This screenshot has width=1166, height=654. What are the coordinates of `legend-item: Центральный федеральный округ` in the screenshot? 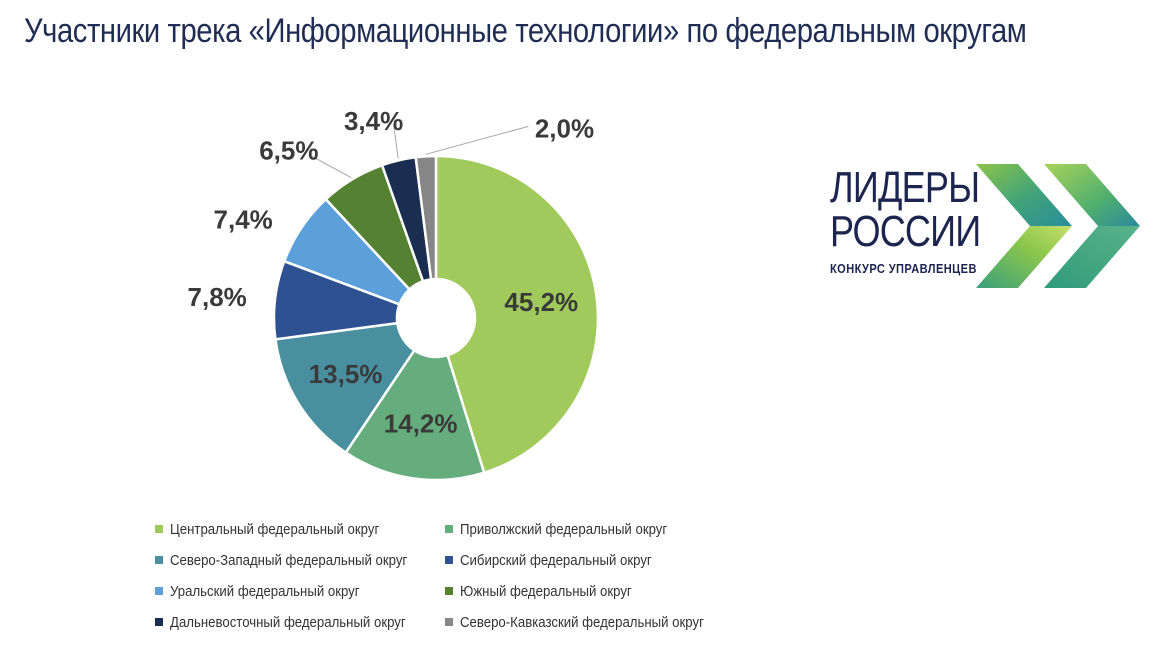 It's located at (300, 529).